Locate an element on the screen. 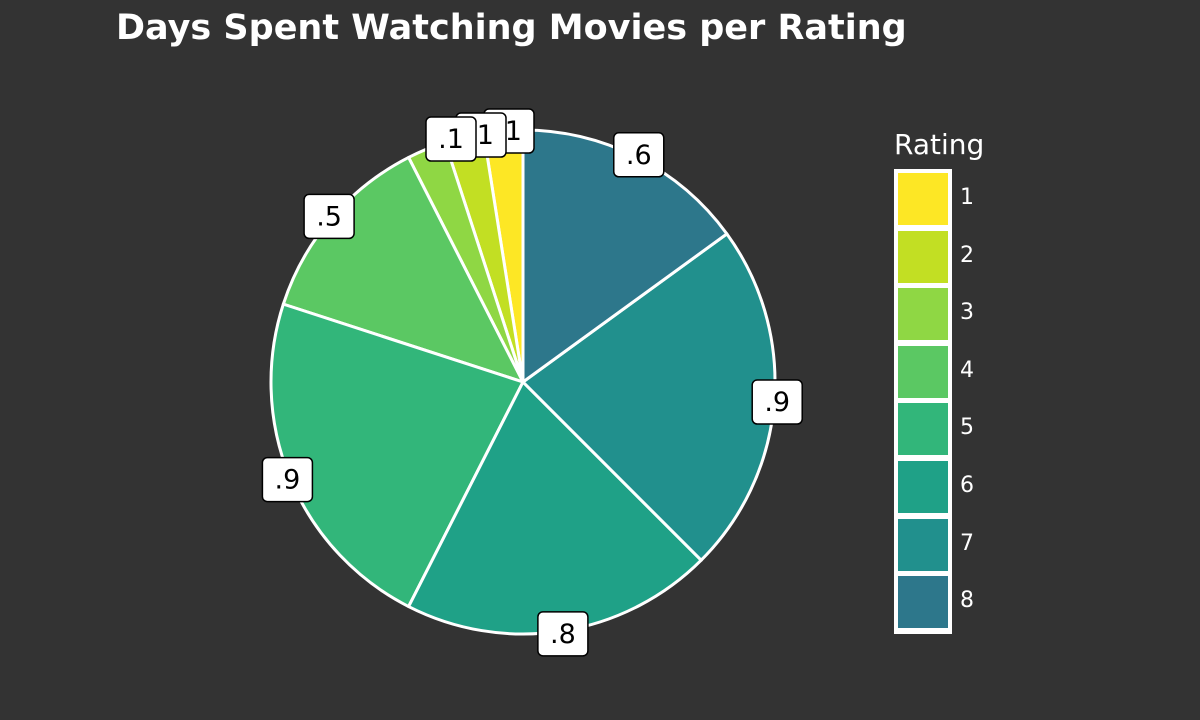 Image resolution: width=1200 pixels, height=720 pixels. legend: Rating 1 2 3 4 5 6 7 8 is located at coordinates (939, 383).